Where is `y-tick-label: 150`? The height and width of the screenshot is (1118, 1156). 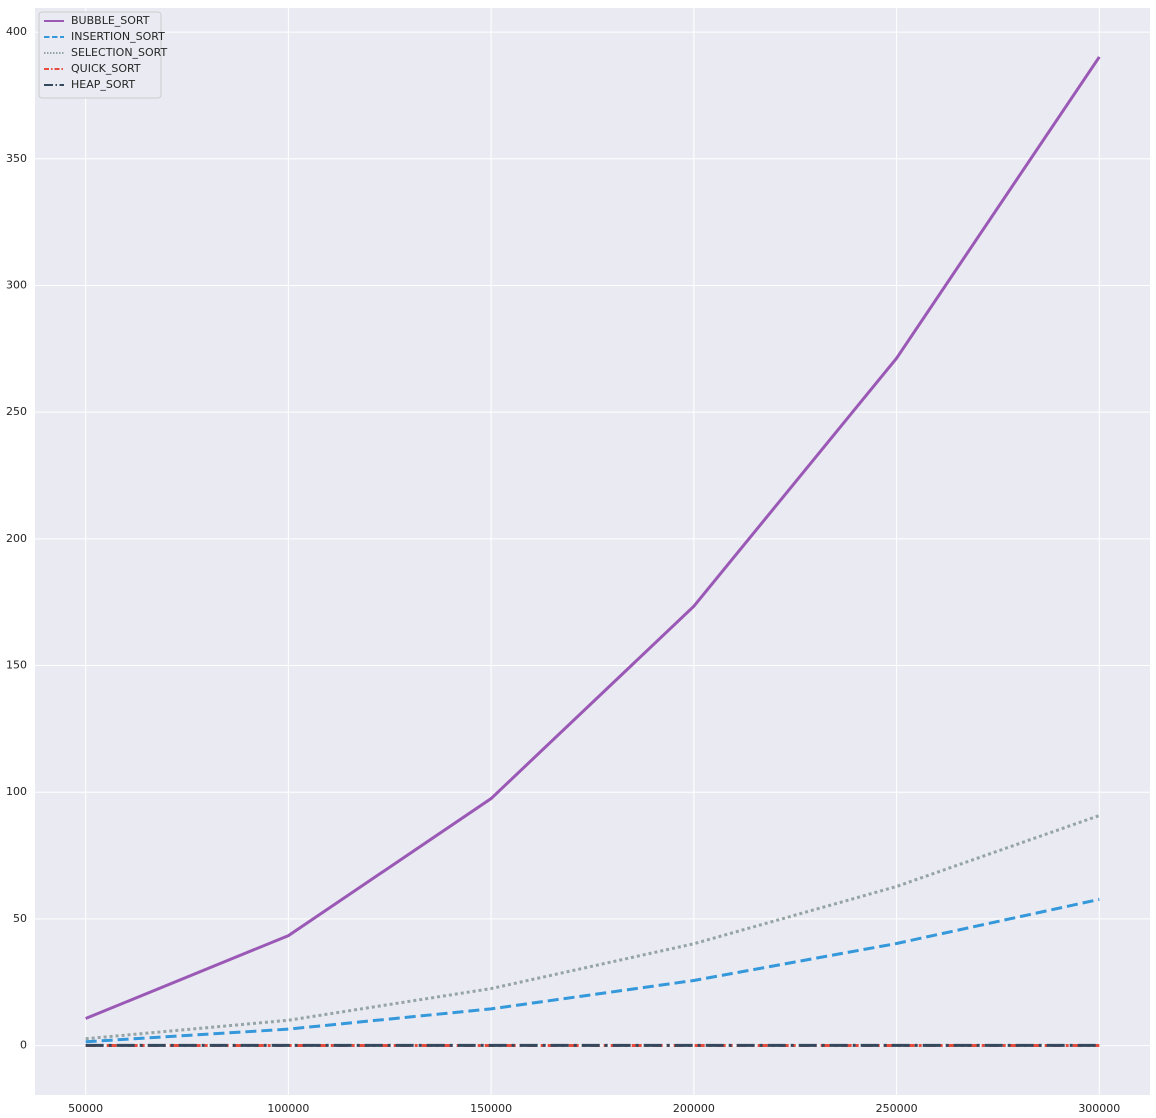
y-tick-label: 150 is located at coordinates (16, 665).